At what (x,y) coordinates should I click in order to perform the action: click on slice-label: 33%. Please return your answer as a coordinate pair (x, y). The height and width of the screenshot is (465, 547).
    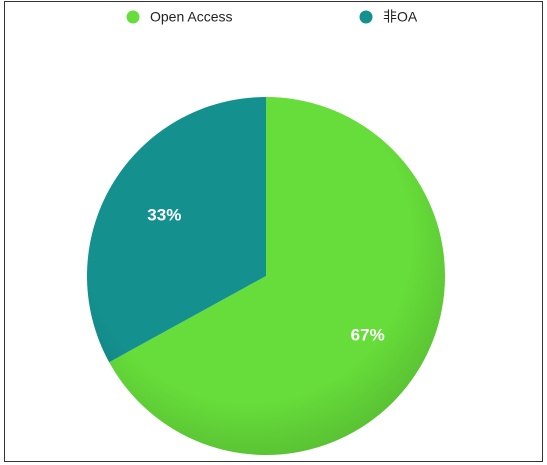
    Looking at the image, I should click on (164, 214).